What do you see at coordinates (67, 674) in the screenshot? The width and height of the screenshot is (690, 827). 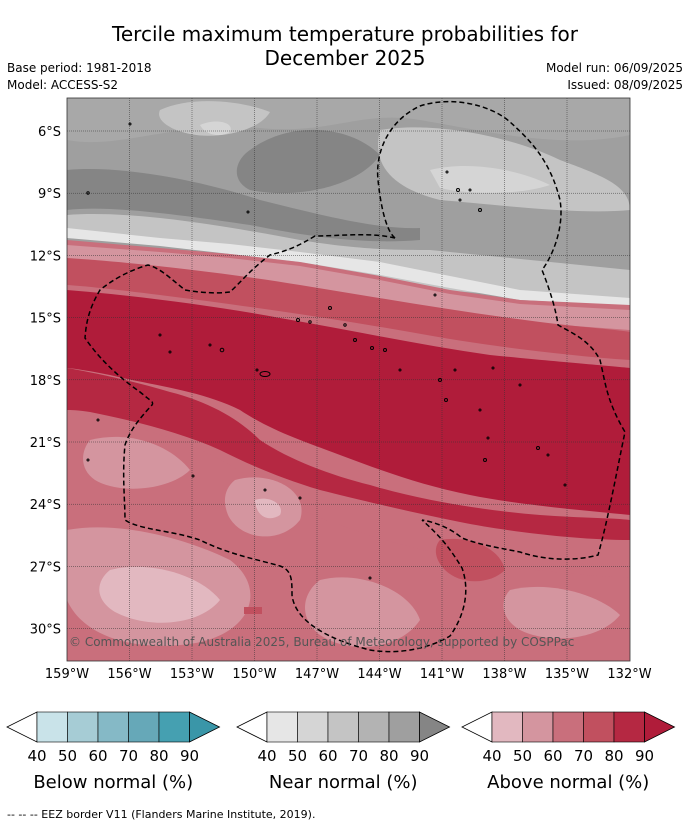 I see `lon-tick-label: 159°W` at bounding box center [67, 674].